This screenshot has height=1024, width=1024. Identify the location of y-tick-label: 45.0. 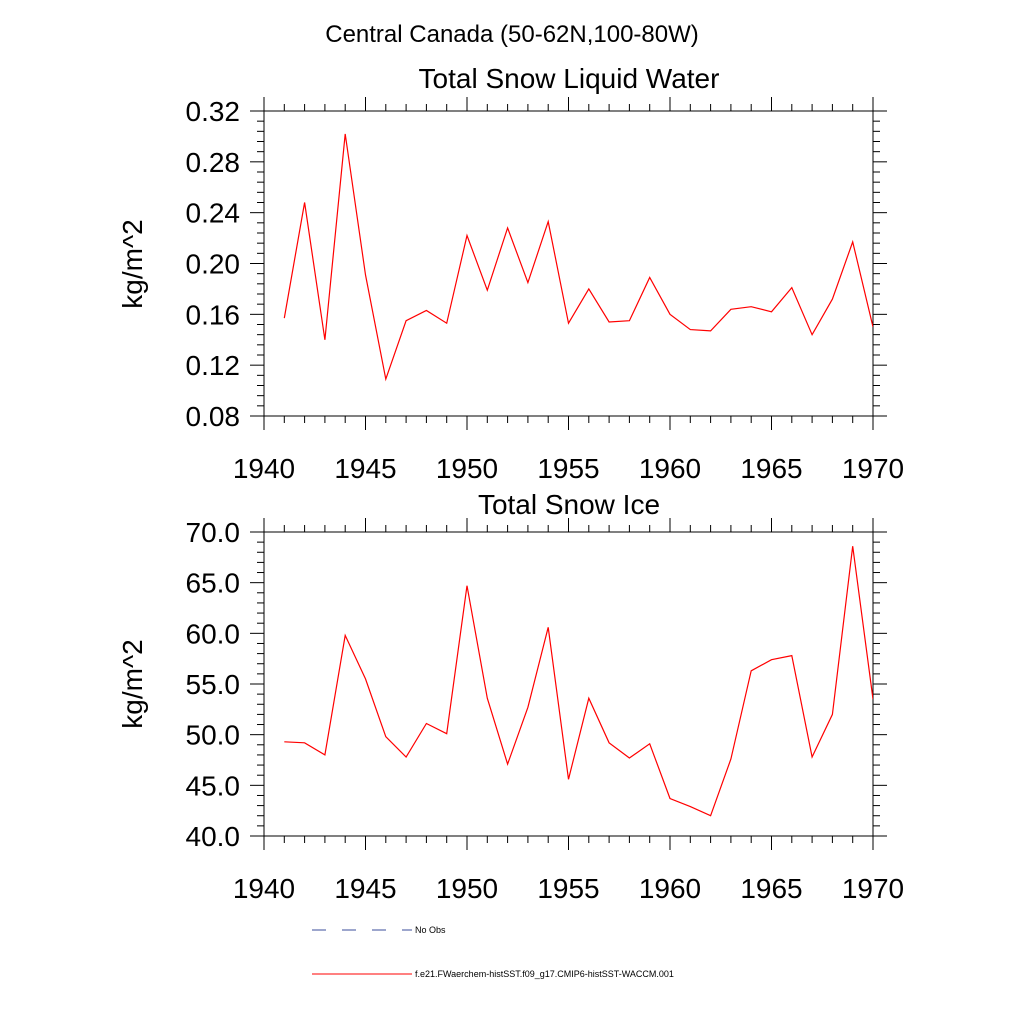
(213, 785).